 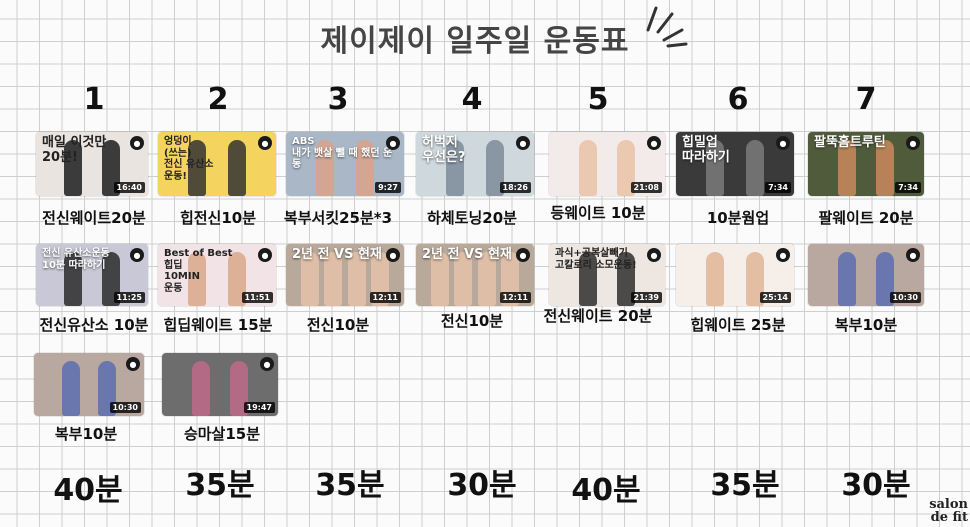 I want to click on workout-caption: 하체토닝20분, so click(x=472, y=218).